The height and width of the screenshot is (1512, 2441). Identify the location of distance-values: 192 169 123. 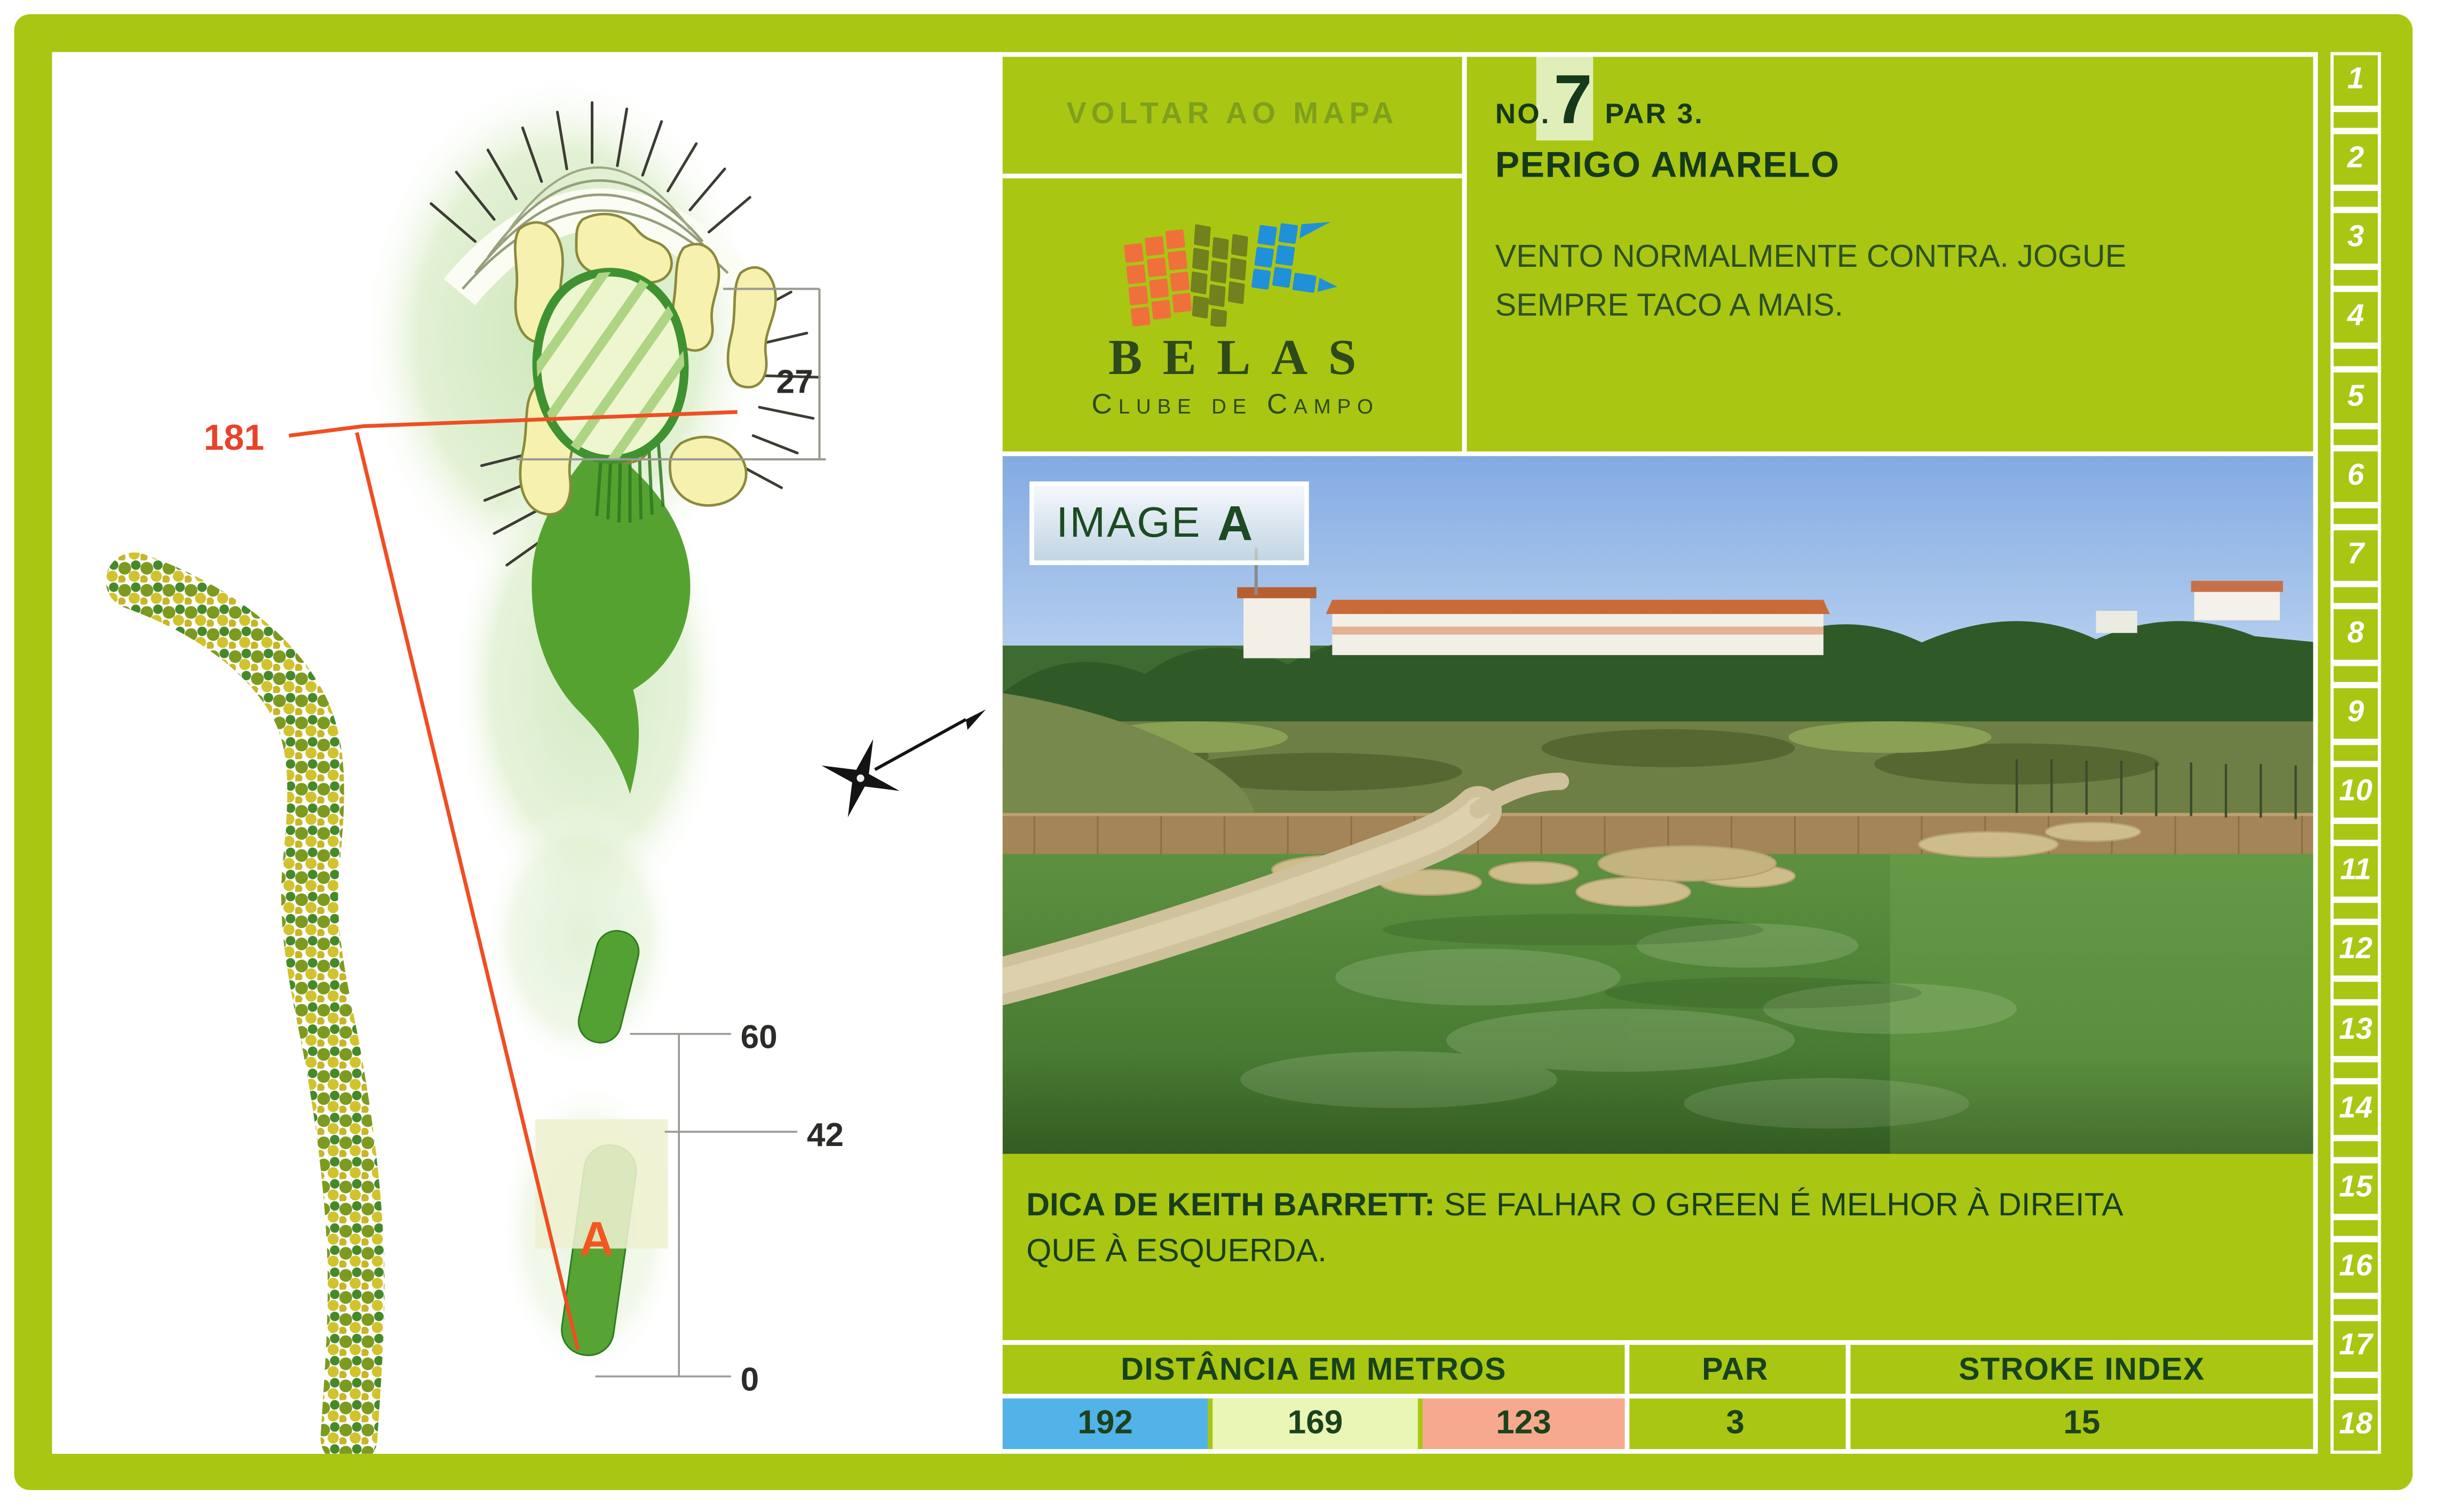
(1314, 1423).